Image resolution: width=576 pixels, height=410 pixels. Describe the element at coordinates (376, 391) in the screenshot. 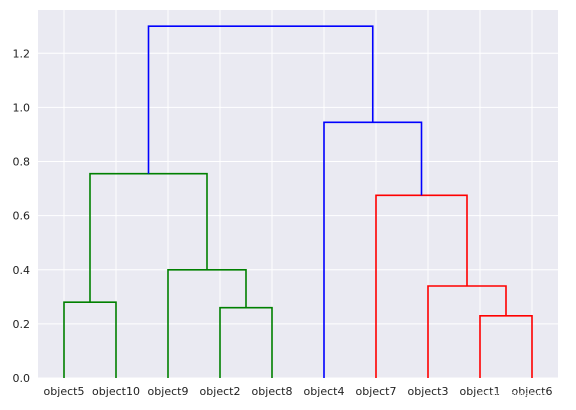

I see `leaf-label: object7` at that location.